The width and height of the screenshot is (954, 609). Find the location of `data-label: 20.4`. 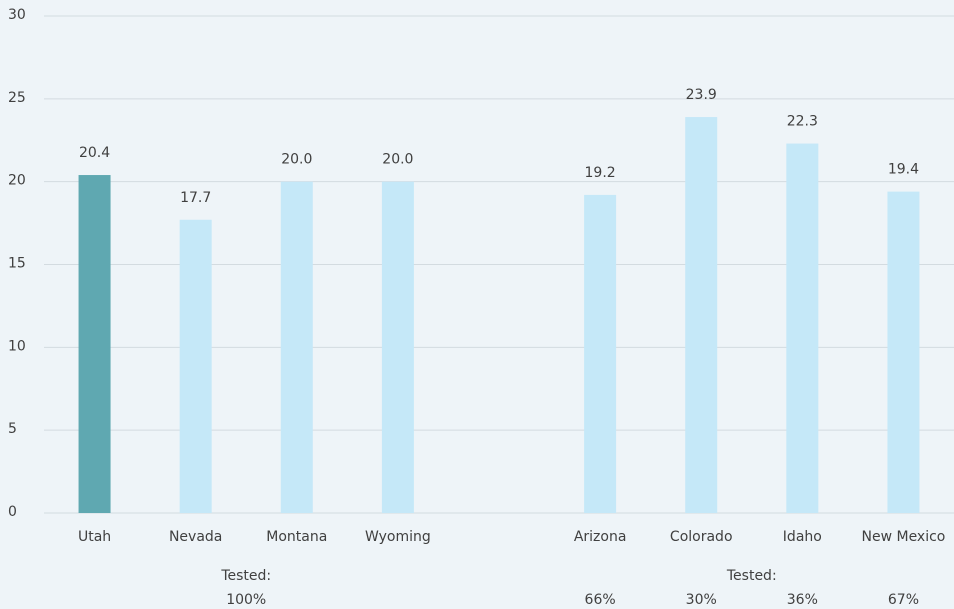

data-label: 20.4 is located at coordinates (94, 153).